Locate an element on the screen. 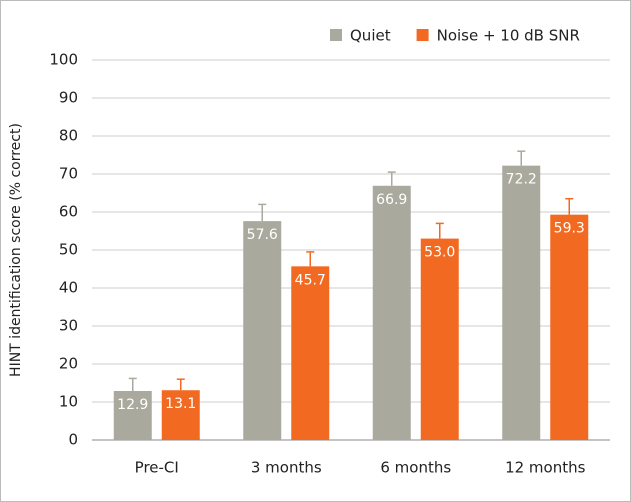  value-label: 13.1 is located at coordinates (180, 404).